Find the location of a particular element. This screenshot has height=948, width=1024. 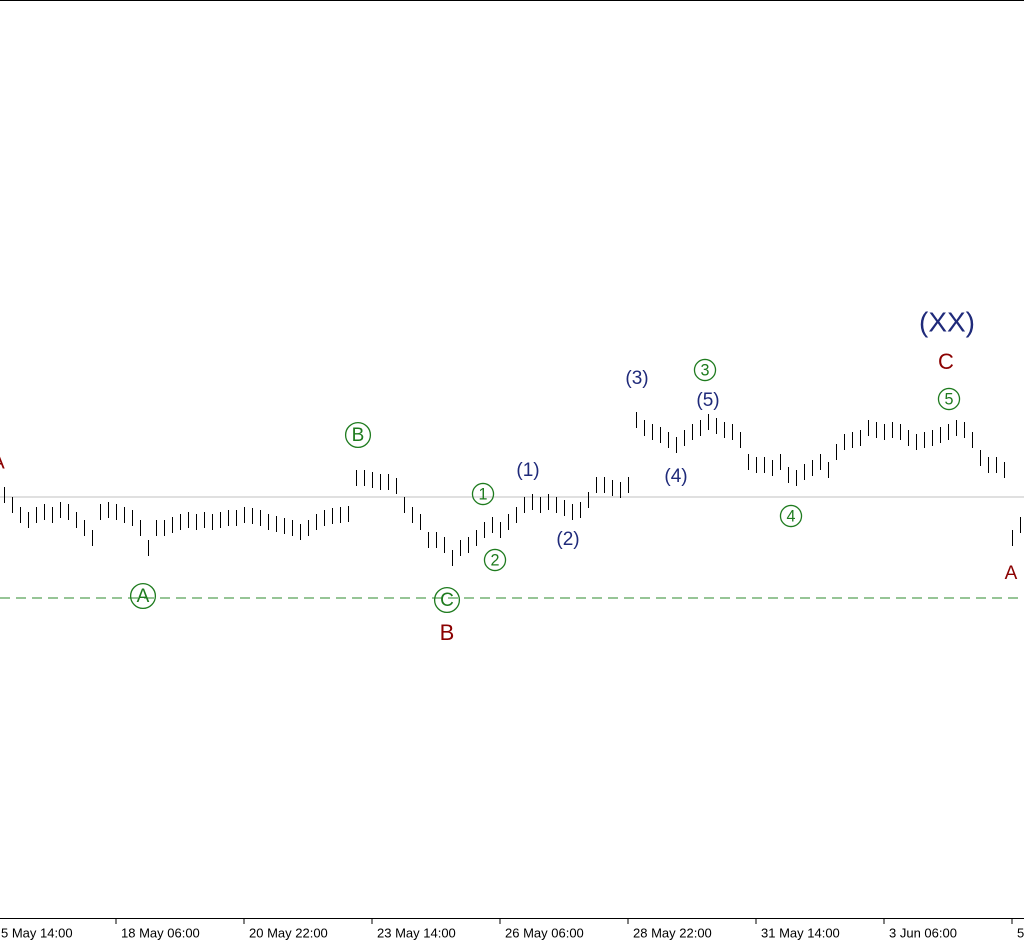

x-tick-label: 3 Jun 06:00 is located at coordinates (923, 932).